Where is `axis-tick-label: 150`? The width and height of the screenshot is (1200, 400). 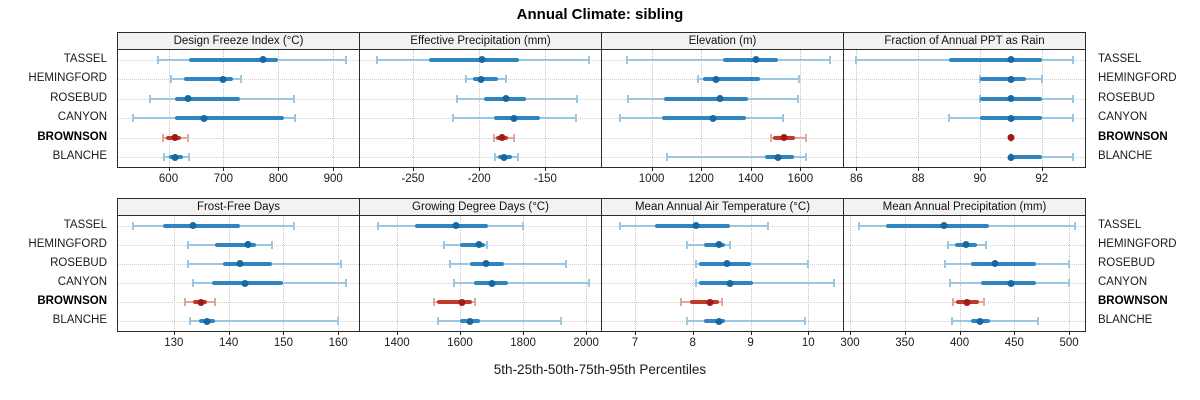 axis-tick-label: 150 is located at coordinates (283, 343).